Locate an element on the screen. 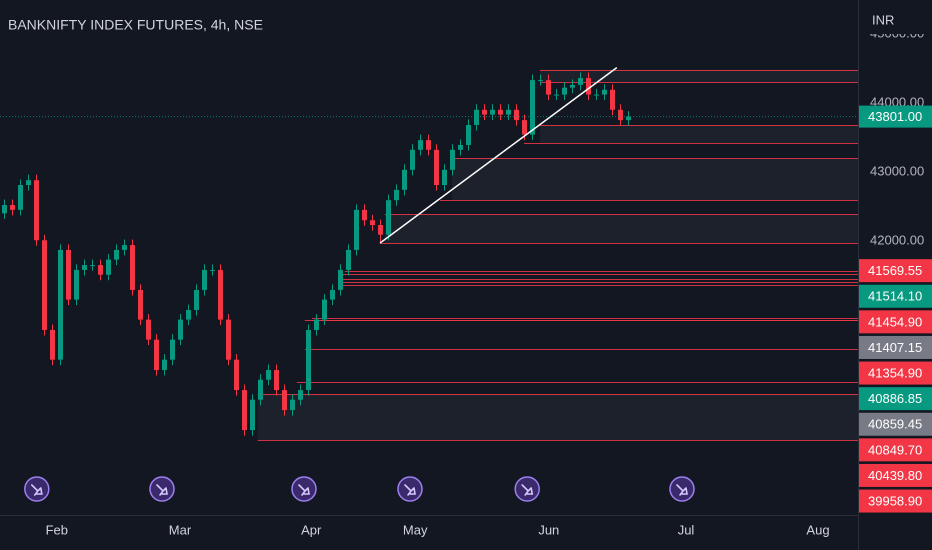 This screenshot has height=550, width=932. y-tick-label: 42000.00 is located at coordinates (897, 239).